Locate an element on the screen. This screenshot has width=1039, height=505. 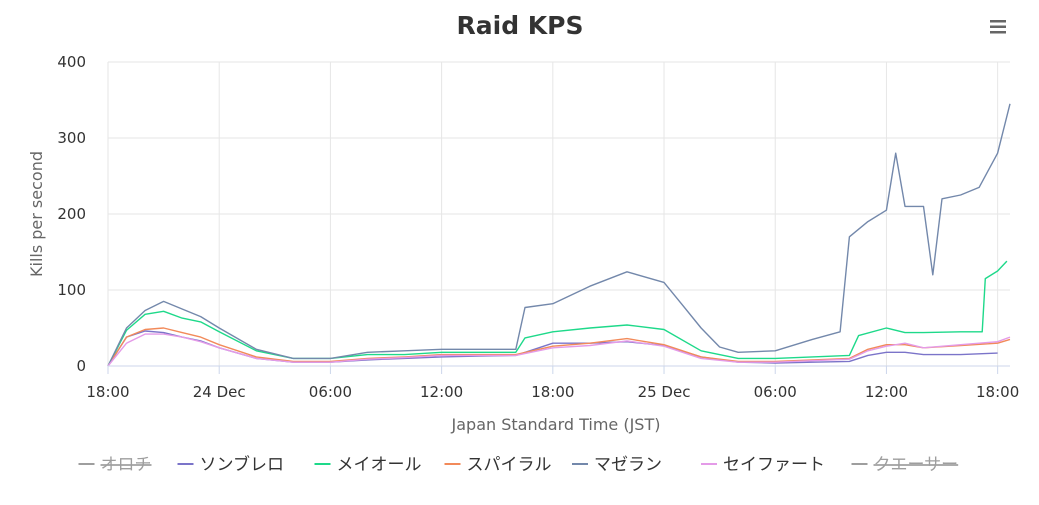
legend-label: メイオール is located at coordinates (379, 465).